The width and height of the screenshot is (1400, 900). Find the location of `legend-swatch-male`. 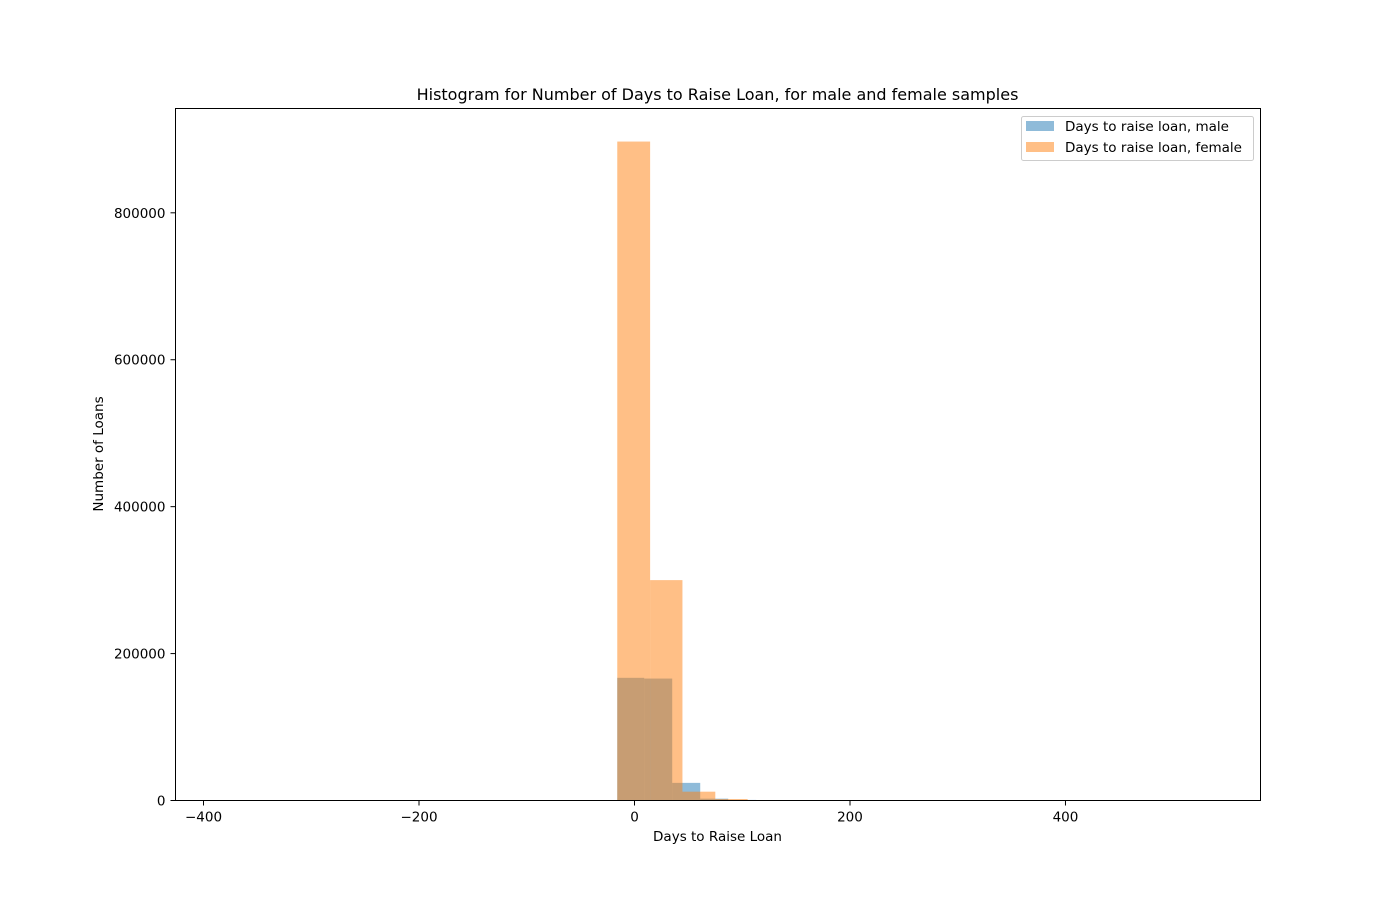

legend-swatch-male is located at coordinates (1040, 126).